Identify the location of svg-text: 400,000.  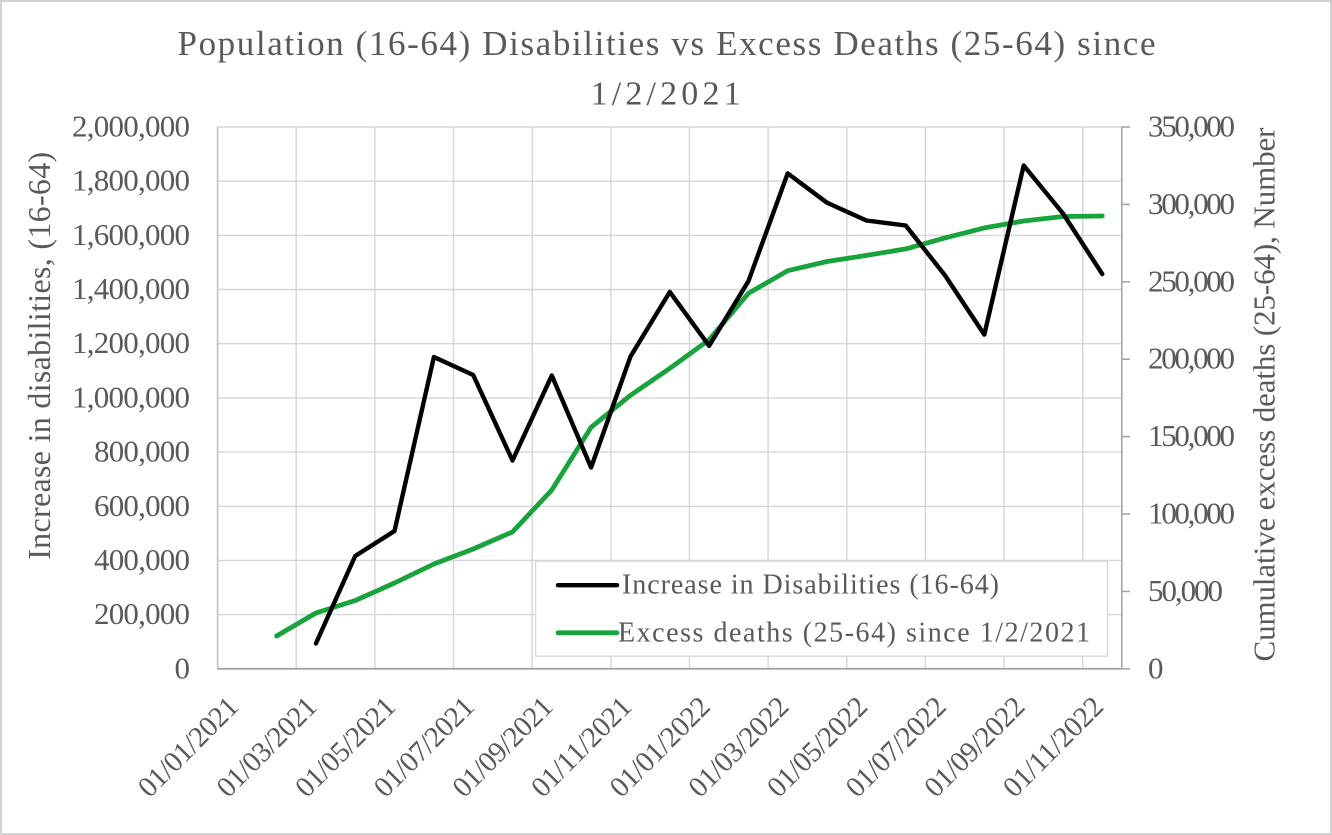
(142, 559).